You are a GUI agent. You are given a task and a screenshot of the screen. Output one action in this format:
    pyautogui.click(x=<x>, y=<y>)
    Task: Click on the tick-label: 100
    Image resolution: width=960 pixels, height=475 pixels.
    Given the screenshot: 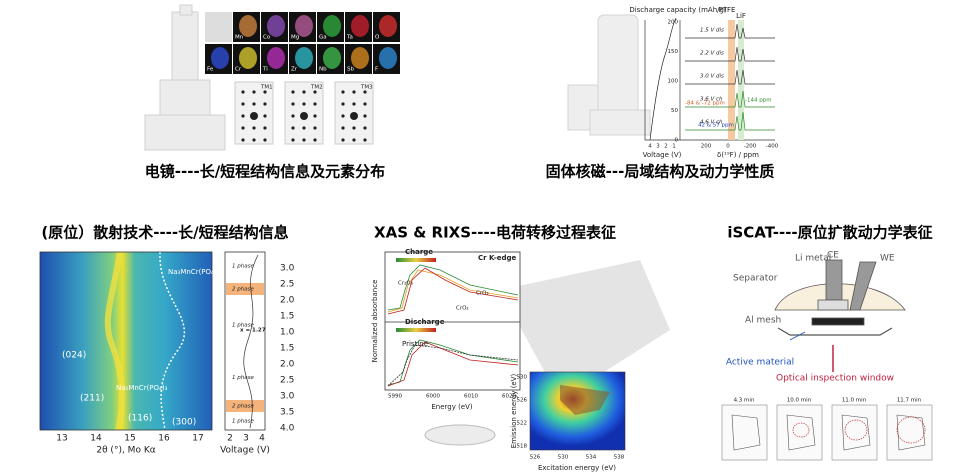 What is the action you would take?
    pyautogui.click(x=673, y=82)
    